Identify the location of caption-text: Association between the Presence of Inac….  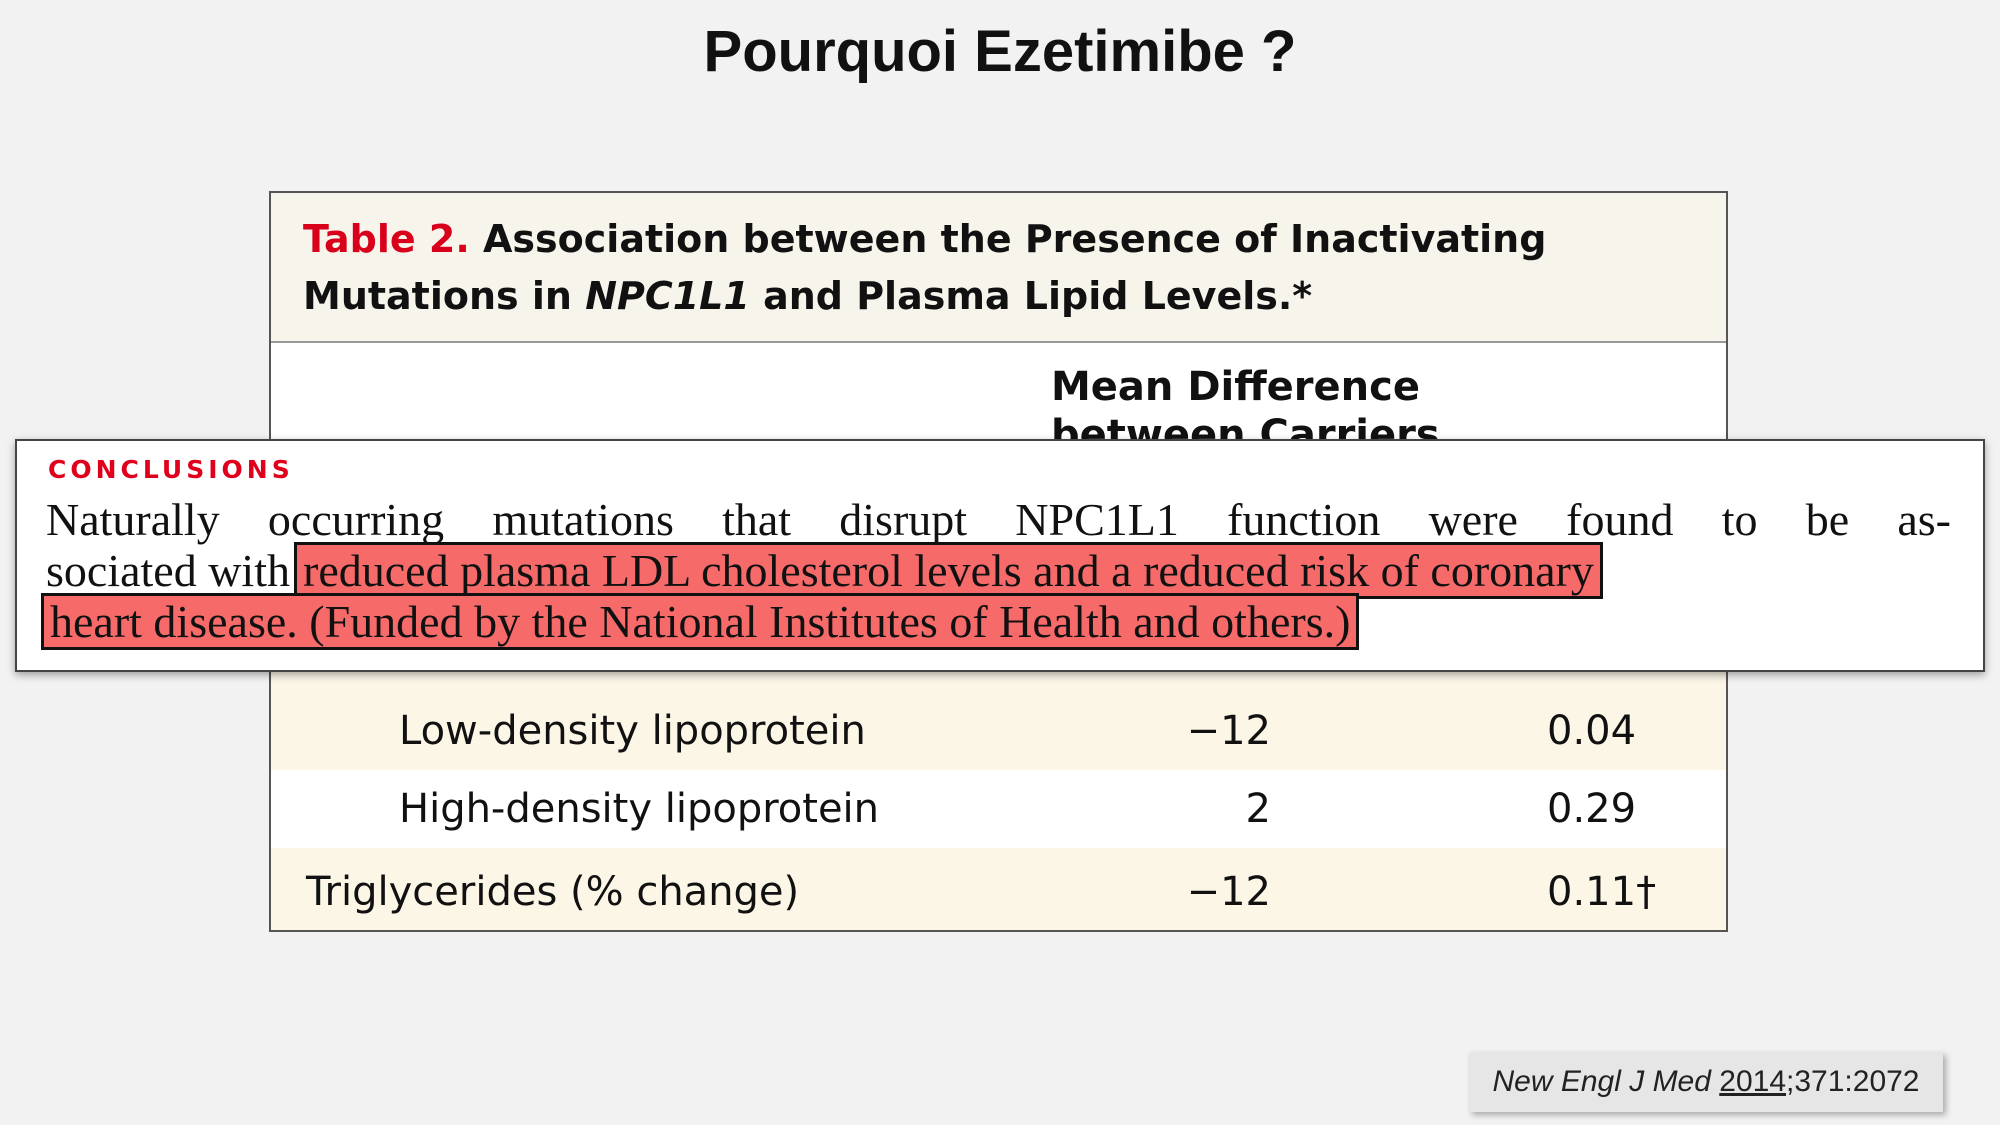
(1015, 239).